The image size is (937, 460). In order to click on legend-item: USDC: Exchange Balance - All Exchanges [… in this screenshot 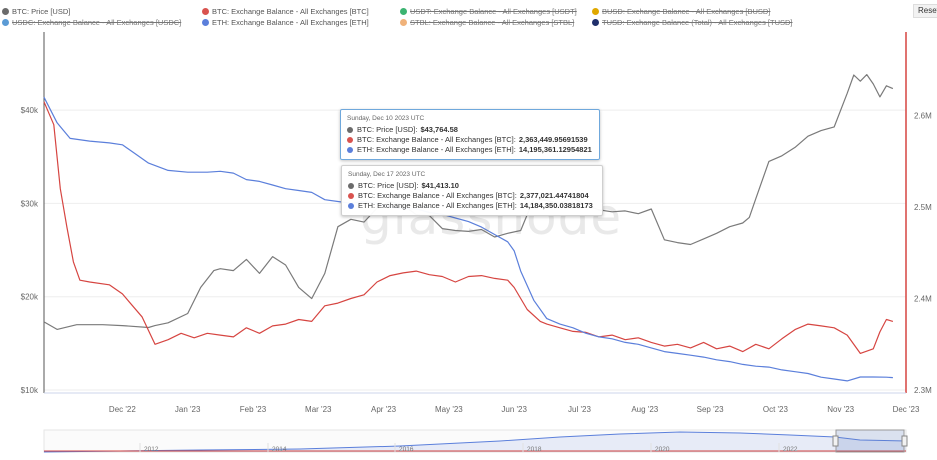, I will do `click(91, 22)`.